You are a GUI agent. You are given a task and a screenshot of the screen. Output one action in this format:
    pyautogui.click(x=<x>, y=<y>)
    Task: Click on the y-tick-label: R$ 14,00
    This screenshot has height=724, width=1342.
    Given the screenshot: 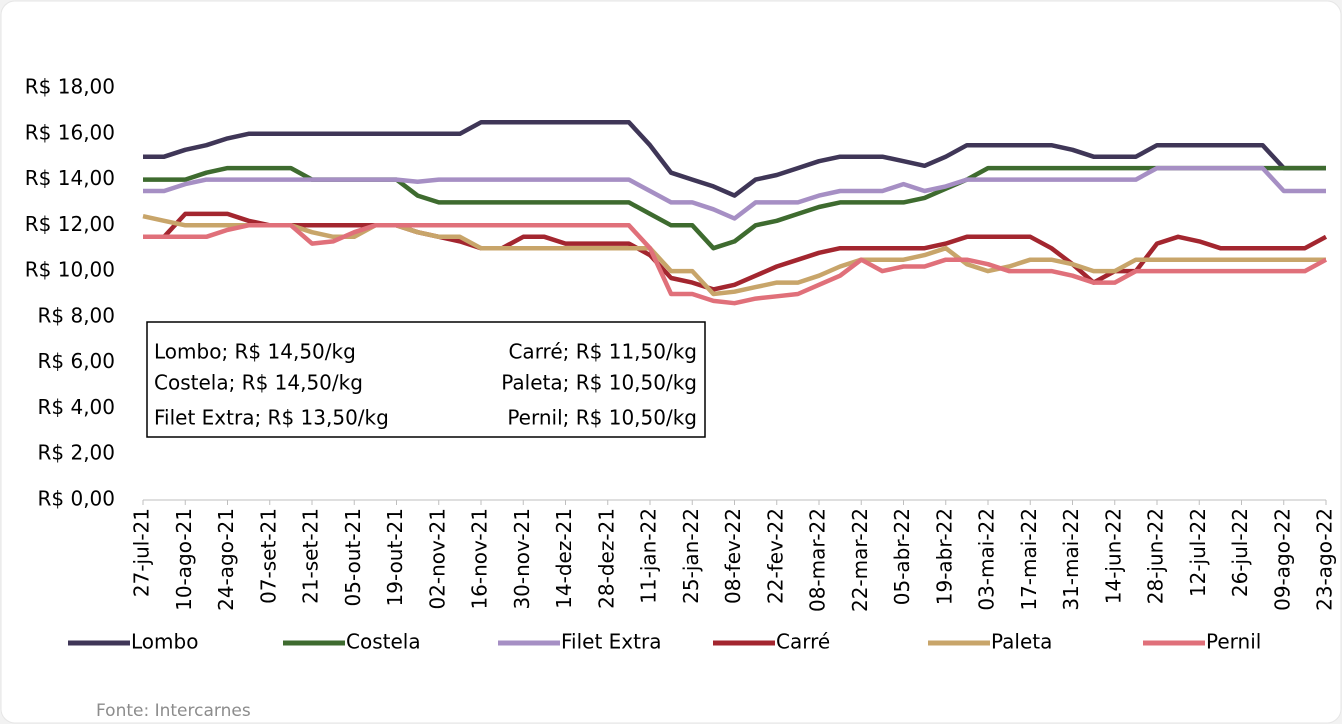 What is the action you would take?
    pyautogui.click(x=70, y=178)
    